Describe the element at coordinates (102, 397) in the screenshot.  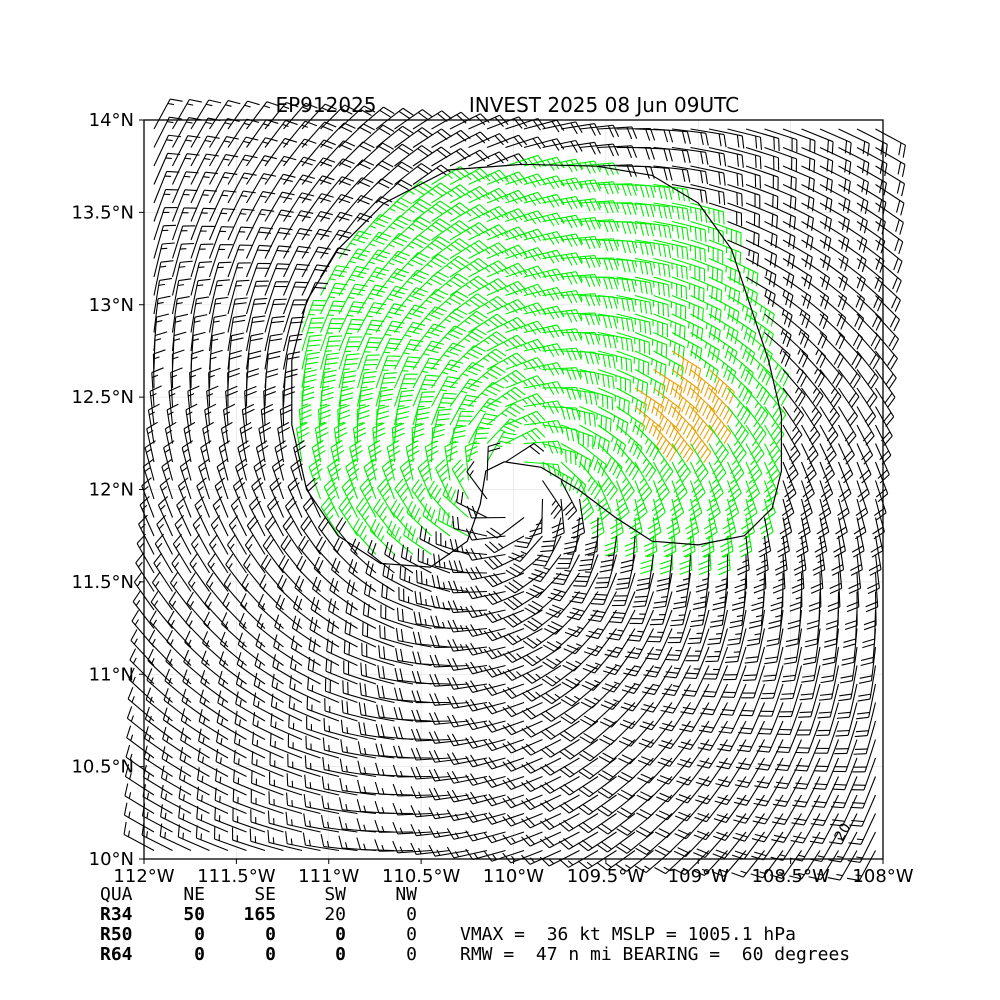
I see `y-tick-label: 12.5°N` at that location.